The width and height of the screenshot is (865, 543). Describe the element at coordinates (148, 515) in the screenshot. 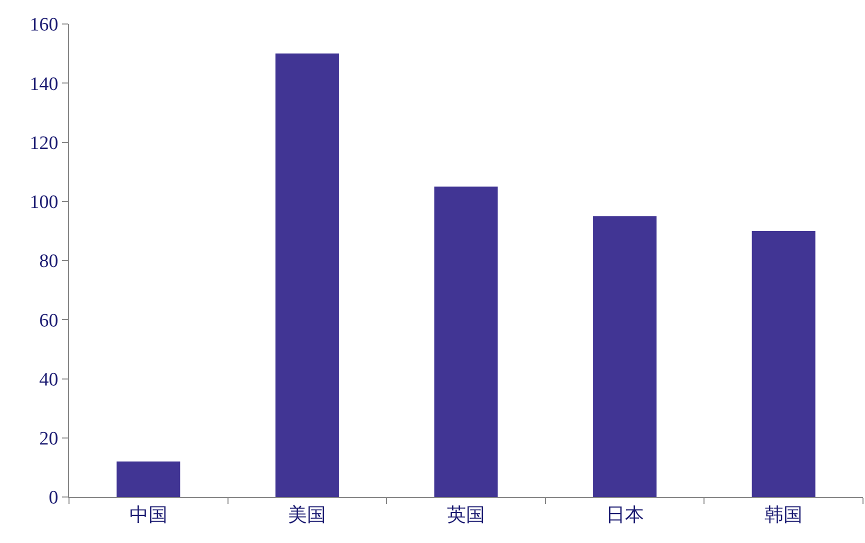

I see `x-tick-label: 中国` at that location.